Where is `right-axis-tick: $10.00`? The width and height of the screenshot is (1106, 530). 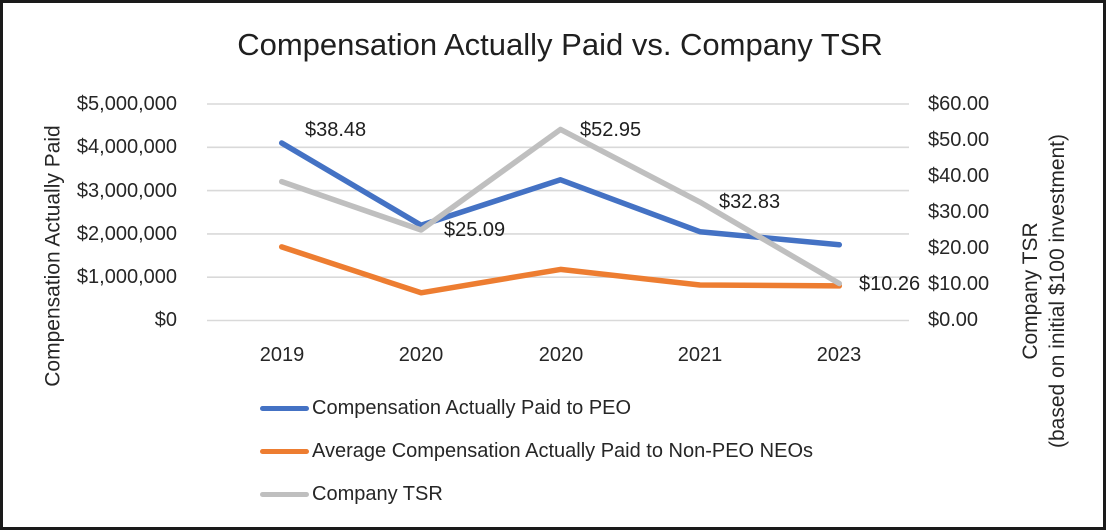 right-axis-tick: $10.00 is located at coordinates (959, 284).